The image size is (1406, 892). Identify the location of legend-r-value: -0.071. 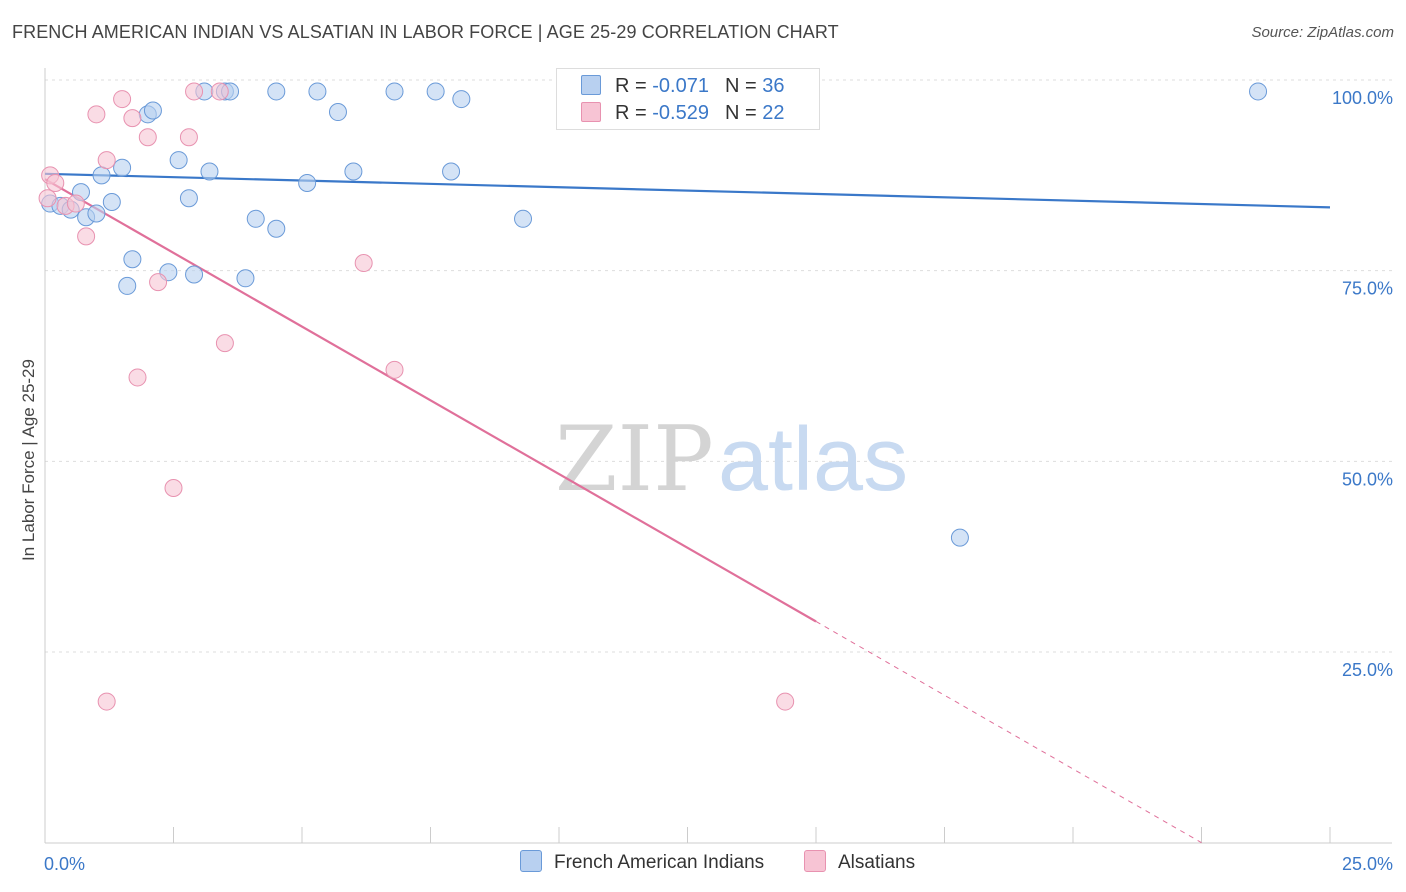
(680, 86).